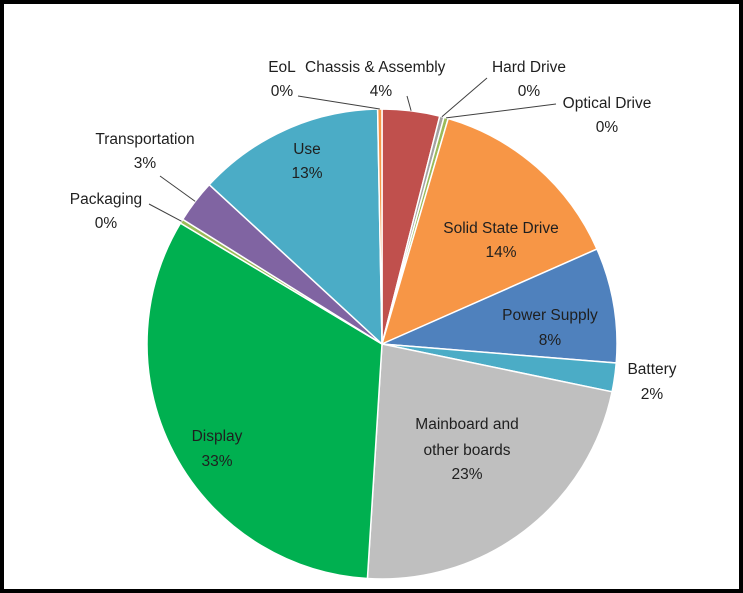 The image size is (743, 593). What do you see at coordinates (177, 188) in the screenshot?
I see `leader-transportation` at bounding box center [177, 188].